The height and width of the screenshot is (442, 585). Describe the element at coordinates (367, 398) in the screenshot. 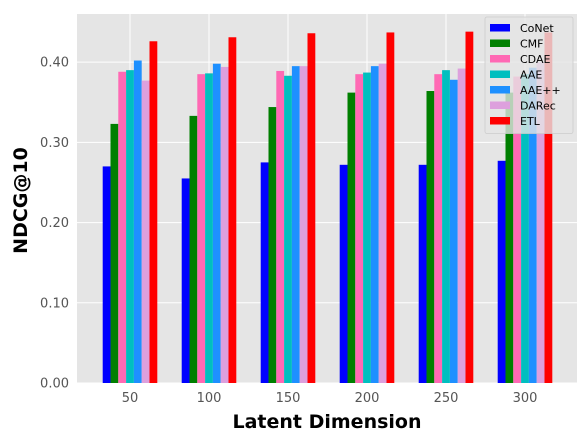

I see `x-tick-label: 200` at that location.